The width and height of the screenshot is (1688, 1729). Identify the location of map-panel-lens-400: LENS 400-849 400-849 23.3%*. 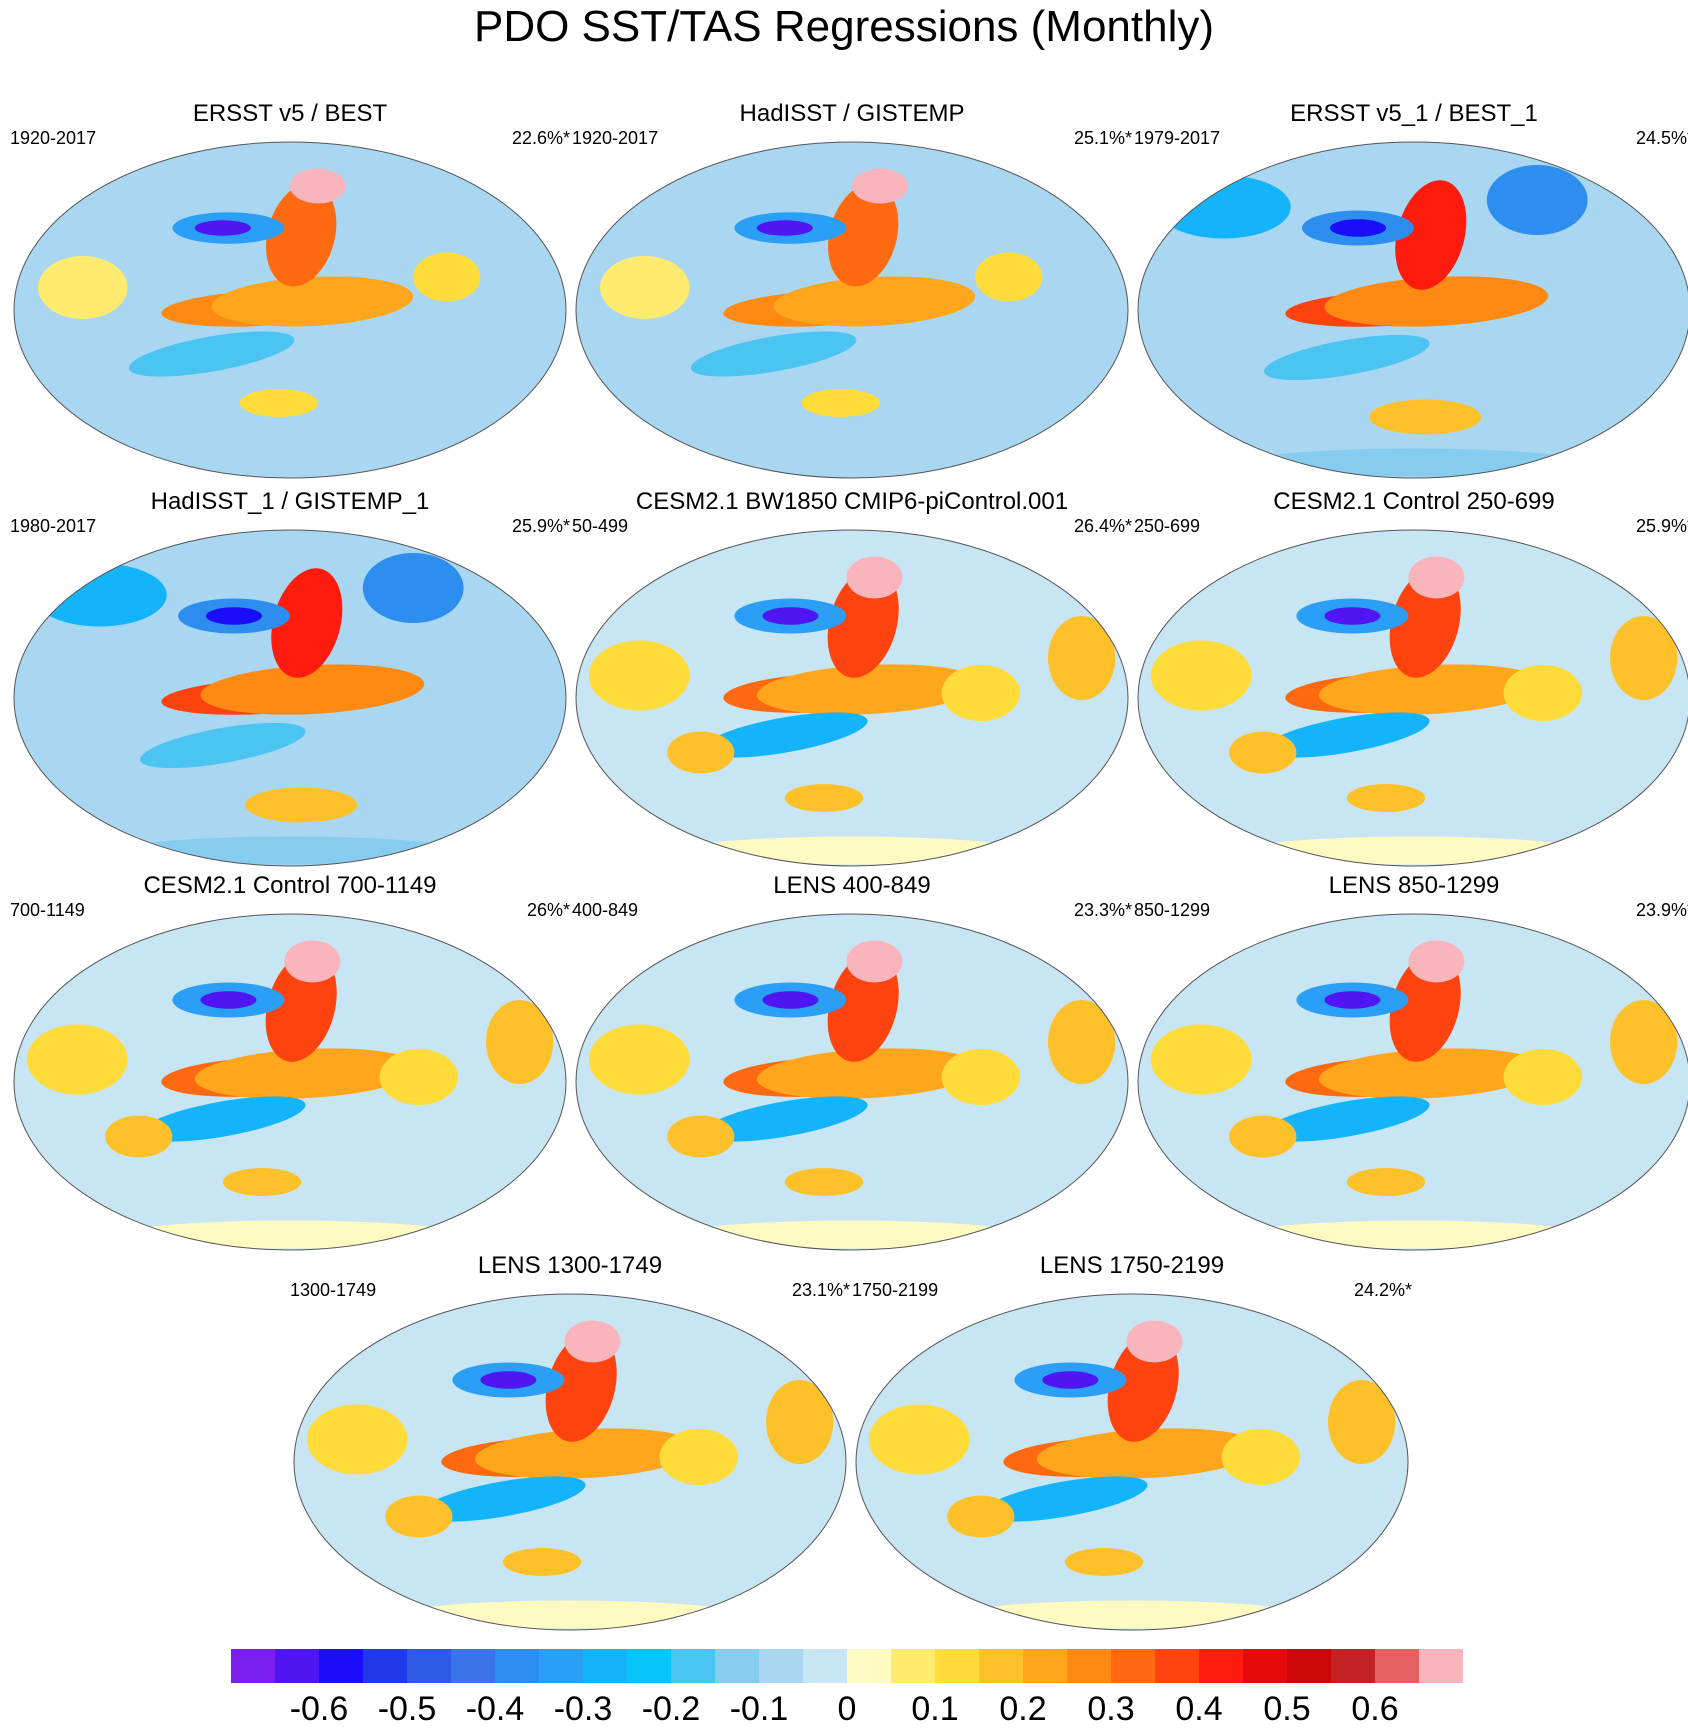
(852, 1062).